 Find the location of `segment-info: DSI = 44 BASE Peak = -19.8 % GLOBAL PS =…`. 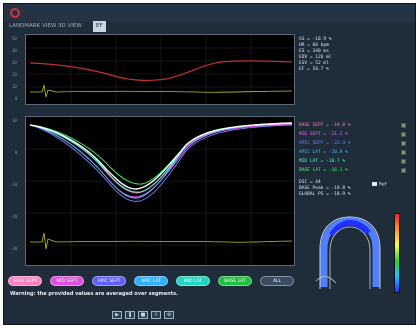

segment-info: DSI = 44 BASE Peak = -19.8 % GLOBAL PS =… is located at coordinates (324, 189).